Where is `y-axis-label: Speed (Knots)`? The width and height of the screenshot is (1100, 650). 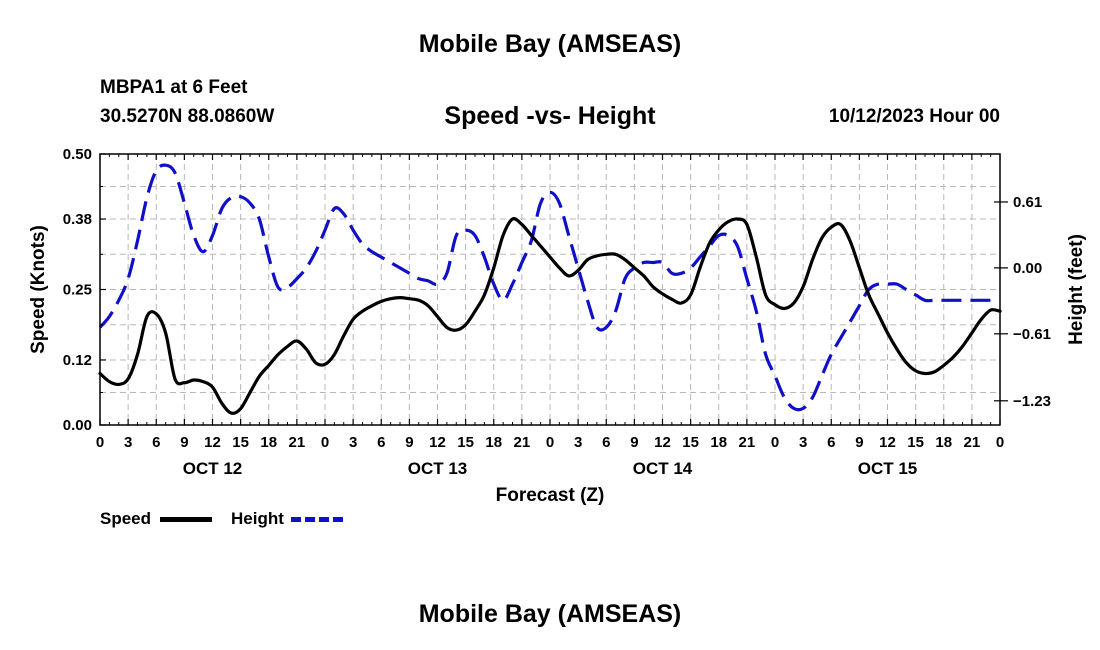 y-axis-label: Speed (Knots) is located at coordinates (38, 289).